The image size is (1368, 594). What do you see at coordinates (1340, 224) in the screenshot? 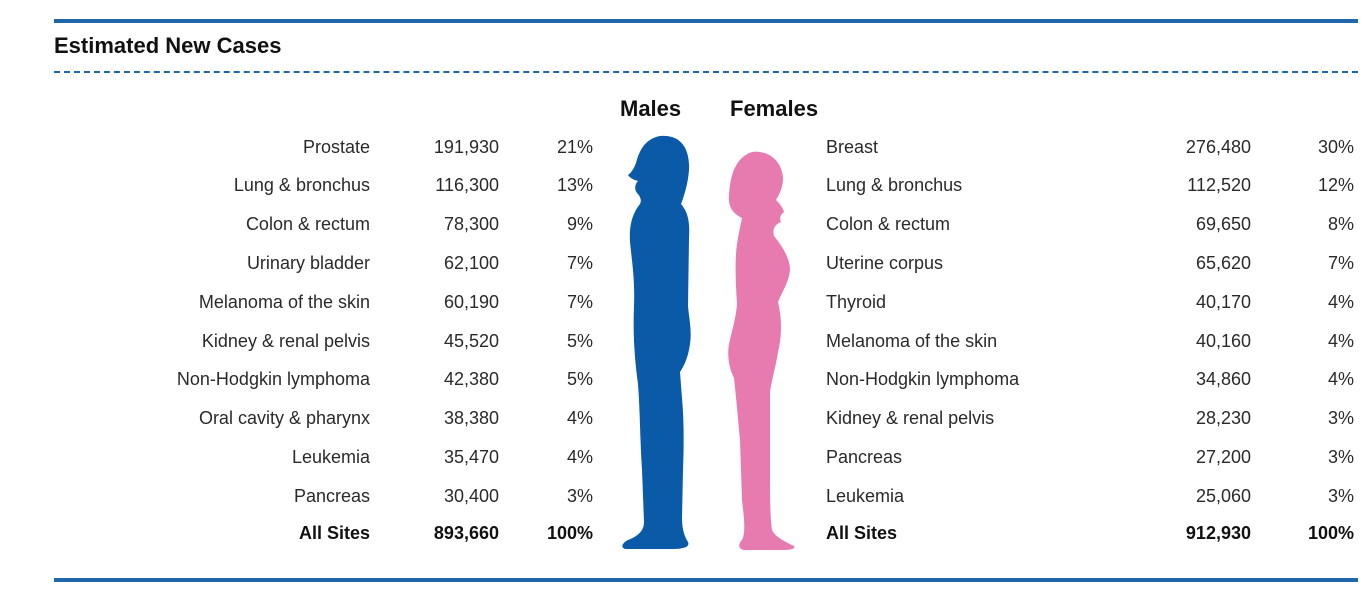
I see `female-pct: 8%` at bounding box center [1340, 224].